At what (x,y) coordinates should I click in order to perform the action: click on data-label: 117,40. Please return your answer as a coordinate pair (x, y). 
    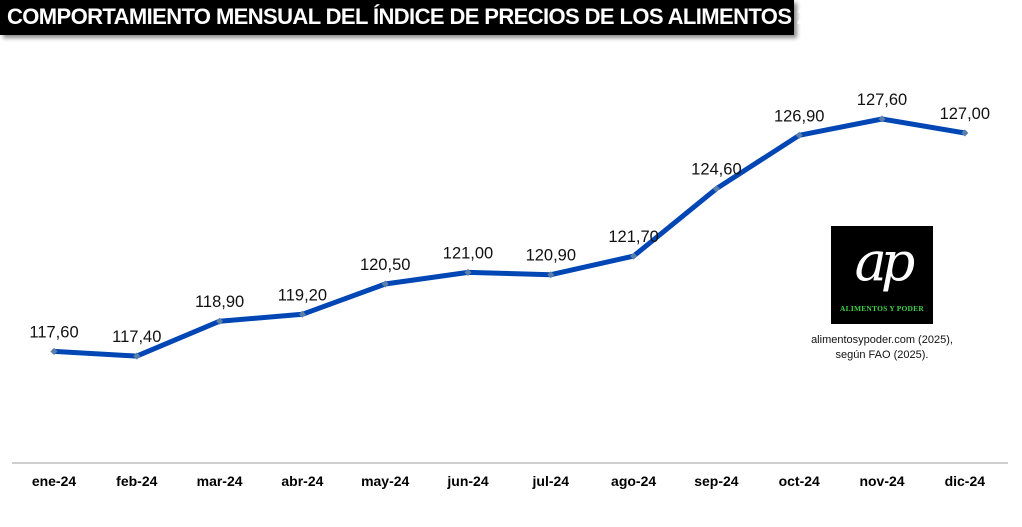
    Looking at the image, I should click on (136, 337).